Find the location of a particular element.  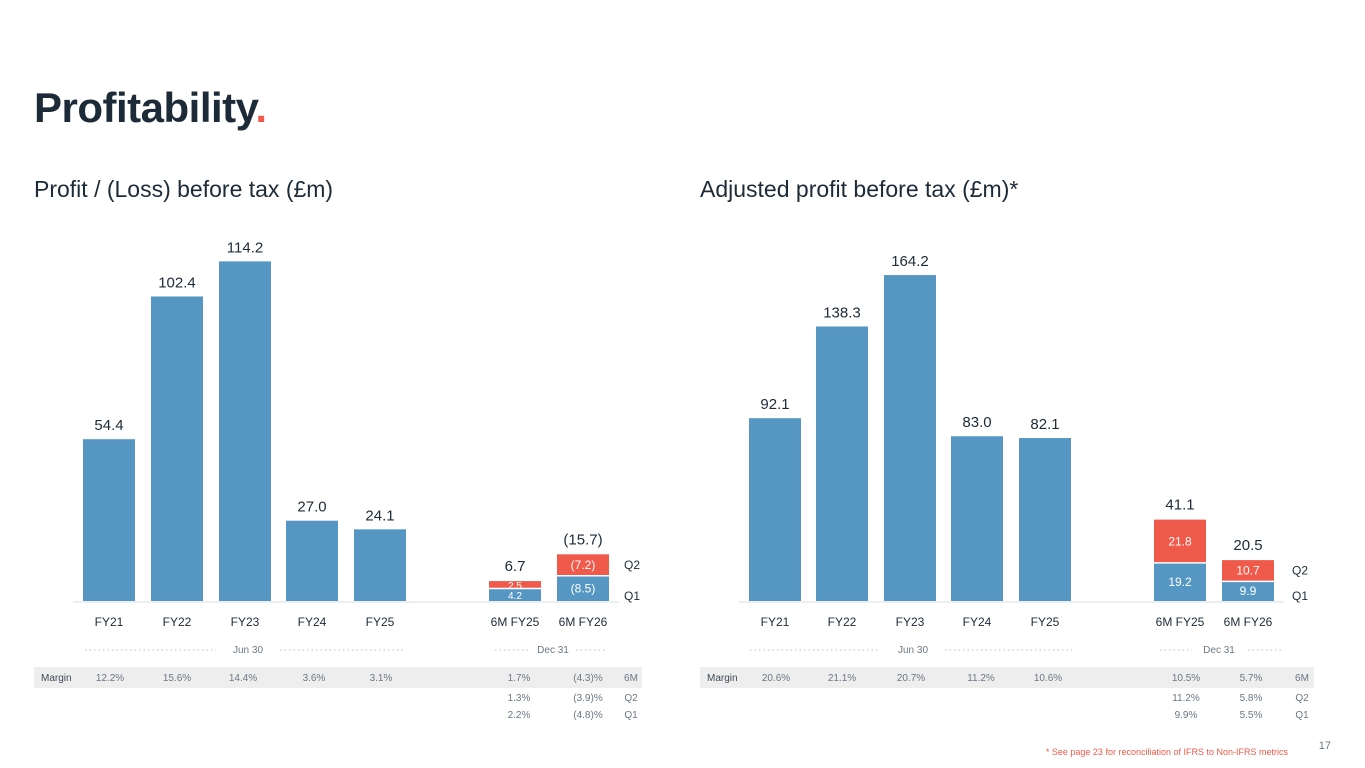

adj-margin-tag: Q2 is located at coordinates (1302, 698).